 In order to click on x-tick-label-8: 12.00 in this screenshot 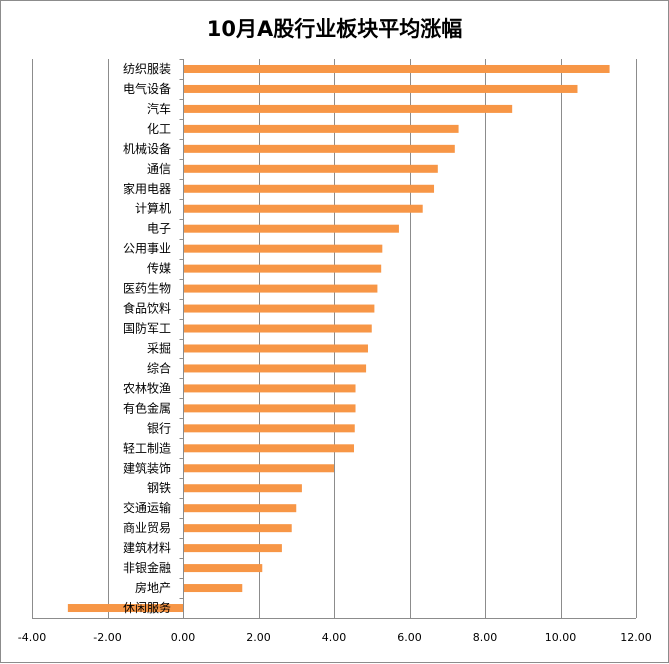, I will do `click(636, 637)`.